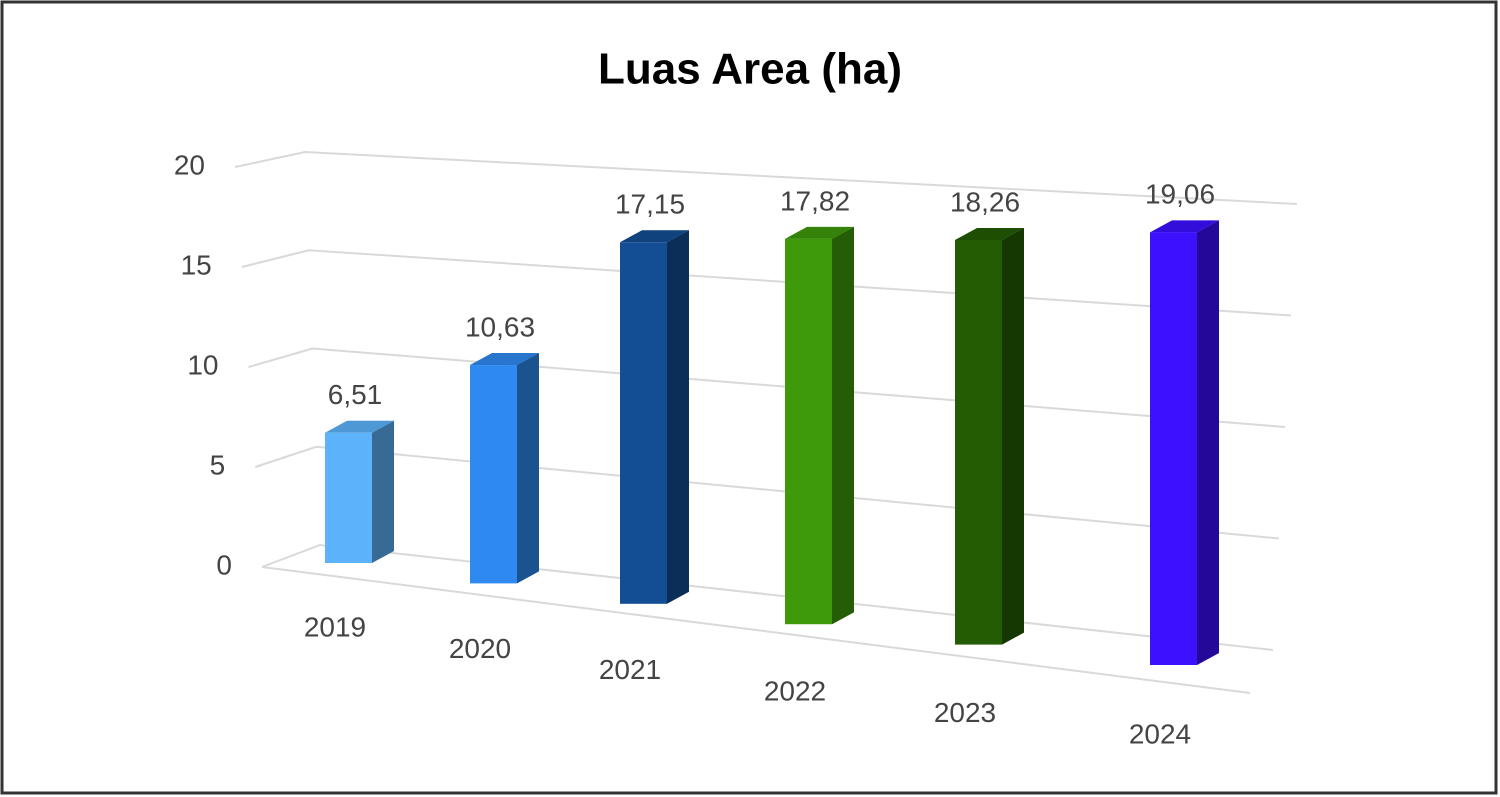  I want to click on x-tick-label: 2021, so click(630, 669).